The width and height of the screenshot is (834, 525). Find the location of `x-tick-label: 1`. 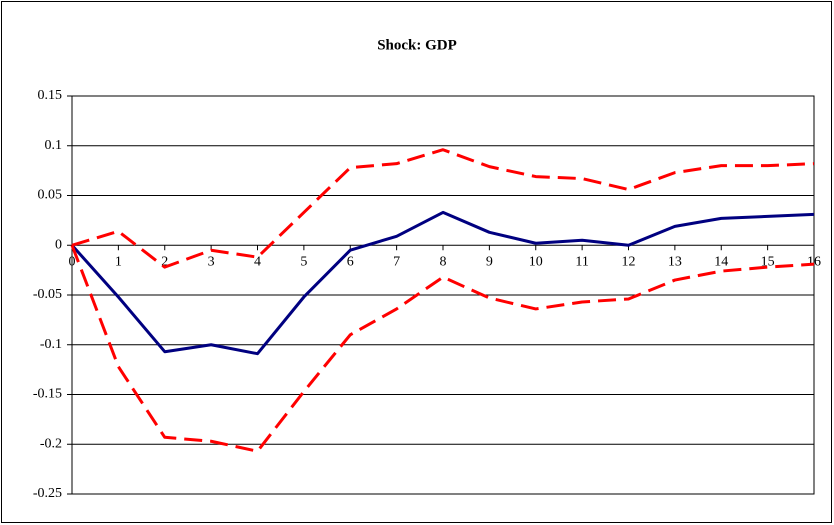

x-tick-label: 1 is located at coordinates (118, 261).